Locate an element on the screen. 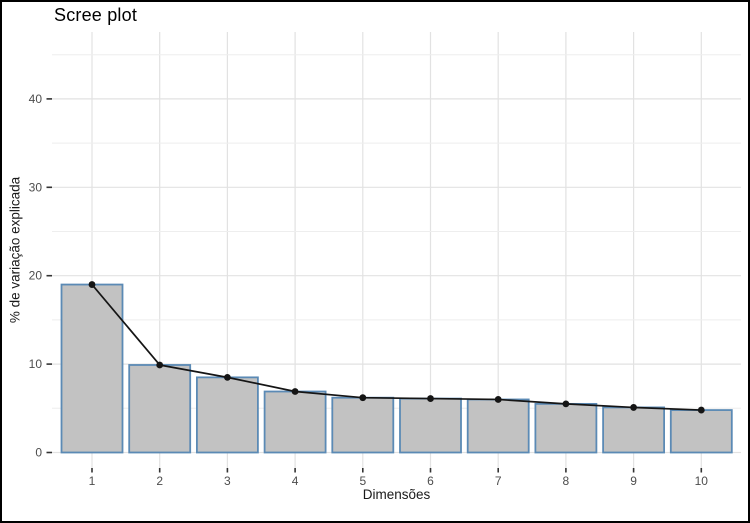  x-tick-label-10: 10 is located at coordinates (702, 481).